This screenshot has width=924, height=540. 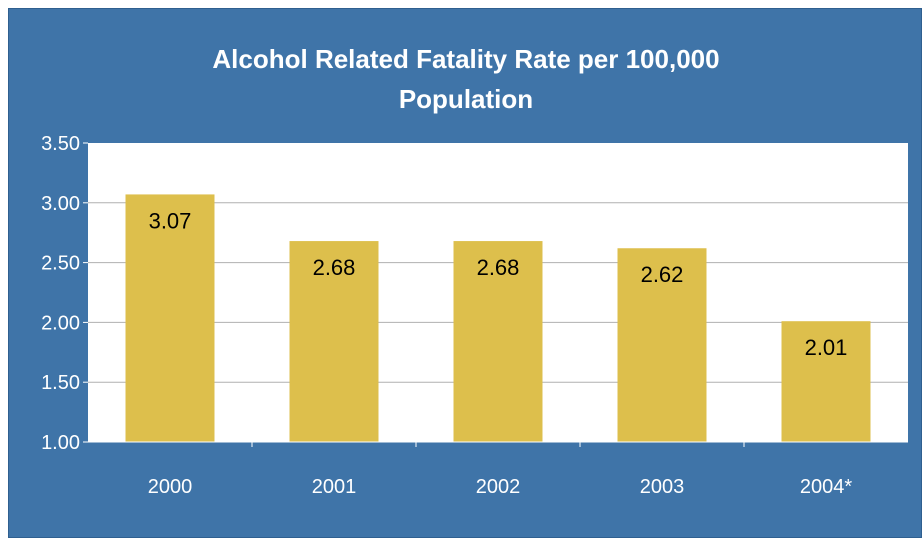 What do you see at coordinates (498, 487) in the screenshot?
I see `x-tick-label: 2002` at bounding box center [498, 487].